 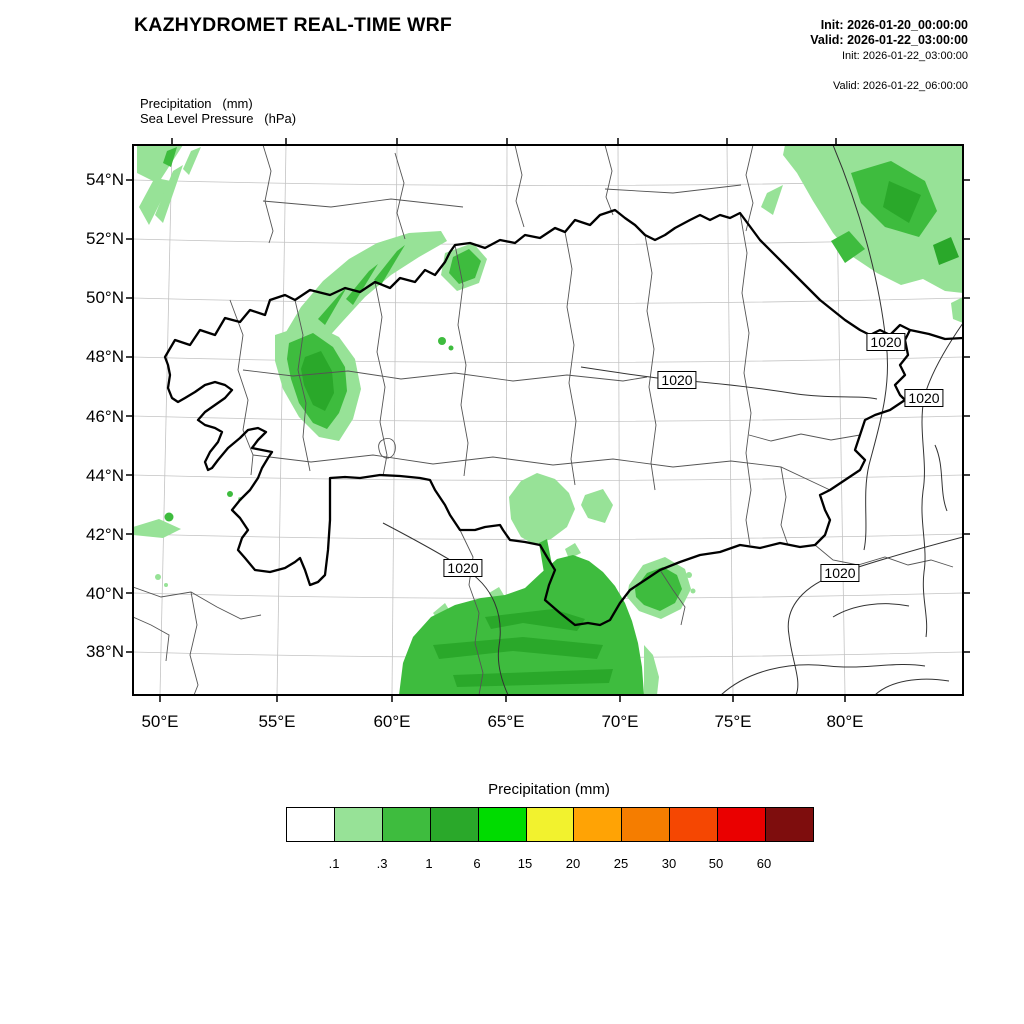 What do you see at coordinates (733, 721) in the screenshot?
I see `lon-axis-label: 75°E` at bounding box center [733, 721].